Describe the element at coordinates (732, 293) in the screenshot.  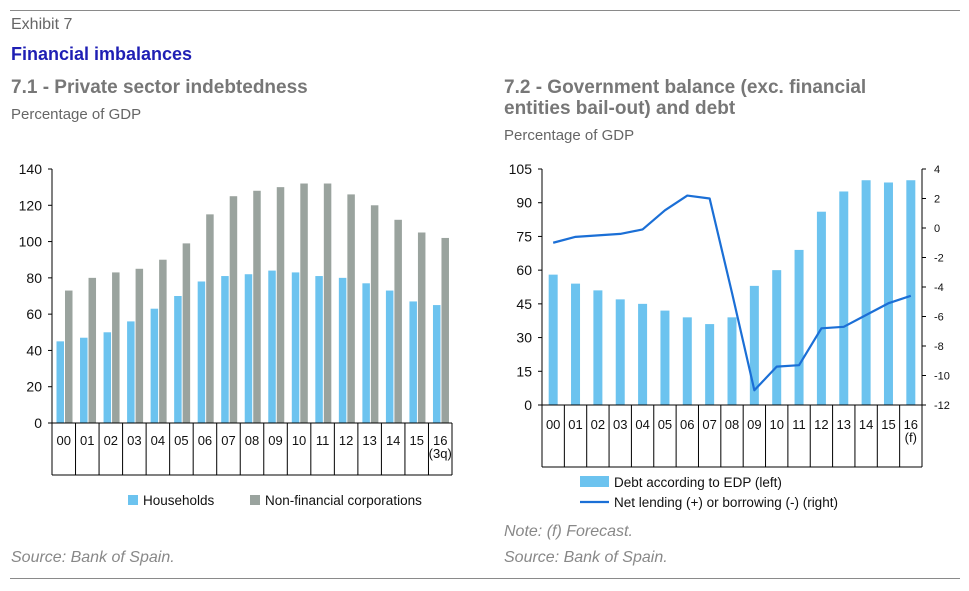
I see `line-net-lending` at that location.